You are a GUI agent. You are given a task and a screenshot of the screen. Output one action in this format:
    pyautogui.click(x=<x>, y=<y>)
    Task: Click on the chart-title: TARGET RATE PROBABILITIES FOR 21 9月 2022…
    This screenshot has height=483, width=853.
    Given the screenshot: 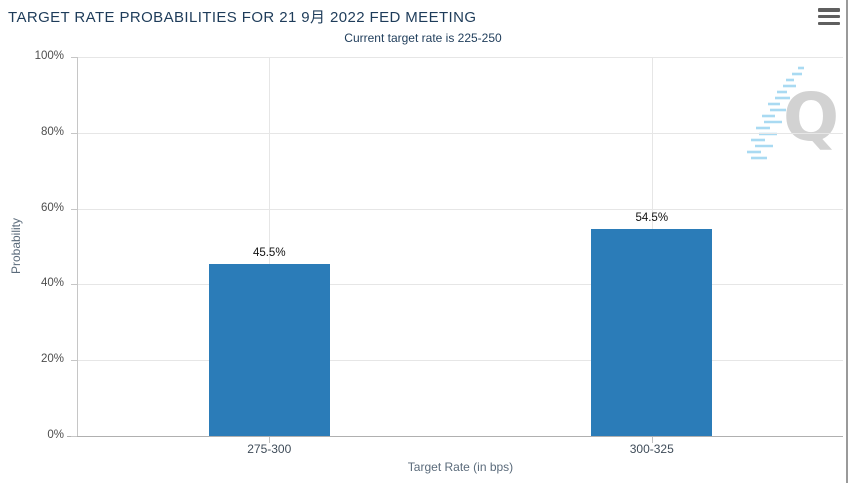 What is the action you would take?
    pyautogui.click(x=242, y=17)
    